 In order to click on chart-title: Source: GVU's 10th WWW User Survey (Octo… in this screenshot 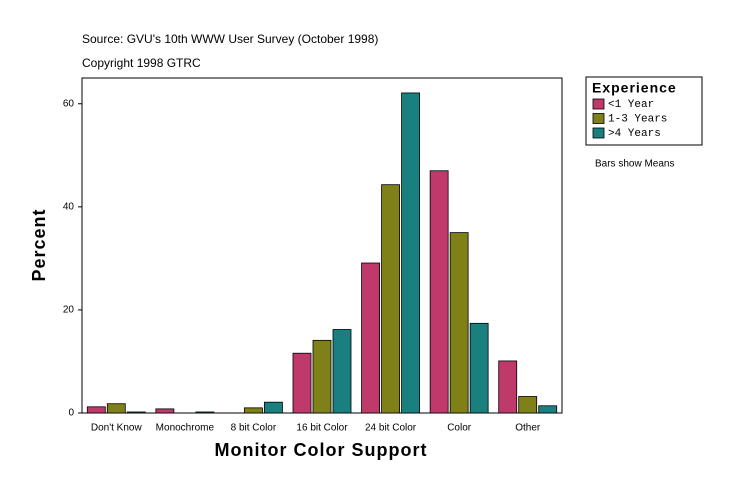, I will do `click(230, 39)`.